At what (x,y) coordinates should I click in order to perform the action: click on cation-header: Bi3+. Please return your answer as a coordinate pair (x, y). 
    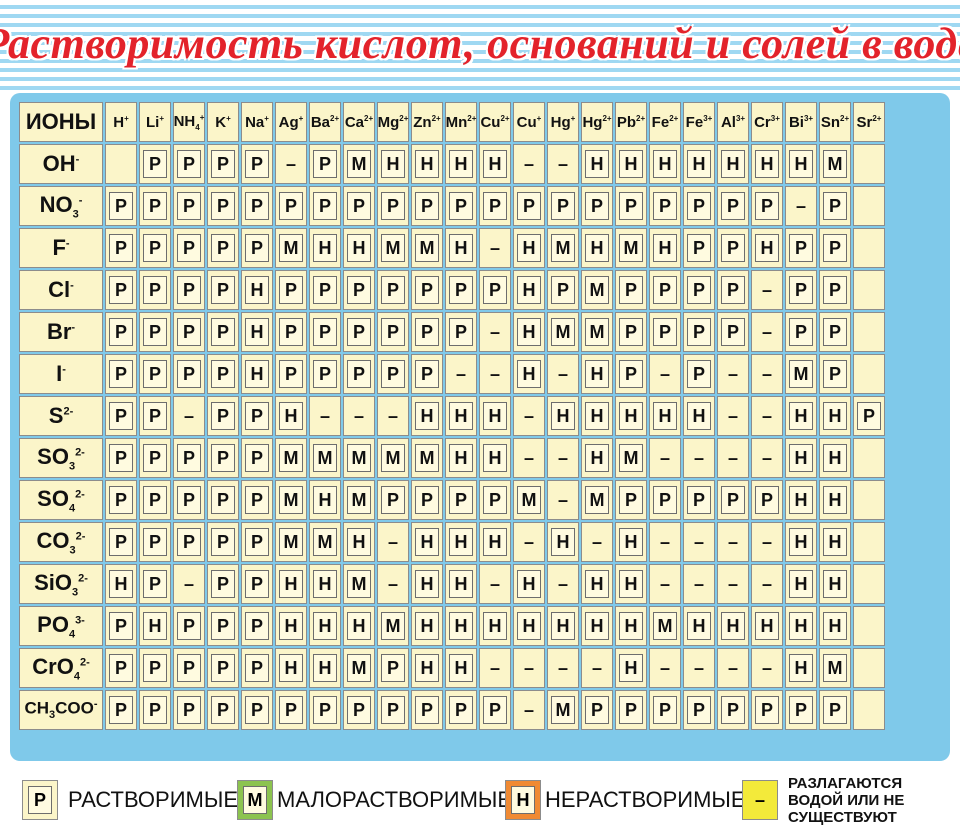
    Looking at the image, I should click on (801, 122).